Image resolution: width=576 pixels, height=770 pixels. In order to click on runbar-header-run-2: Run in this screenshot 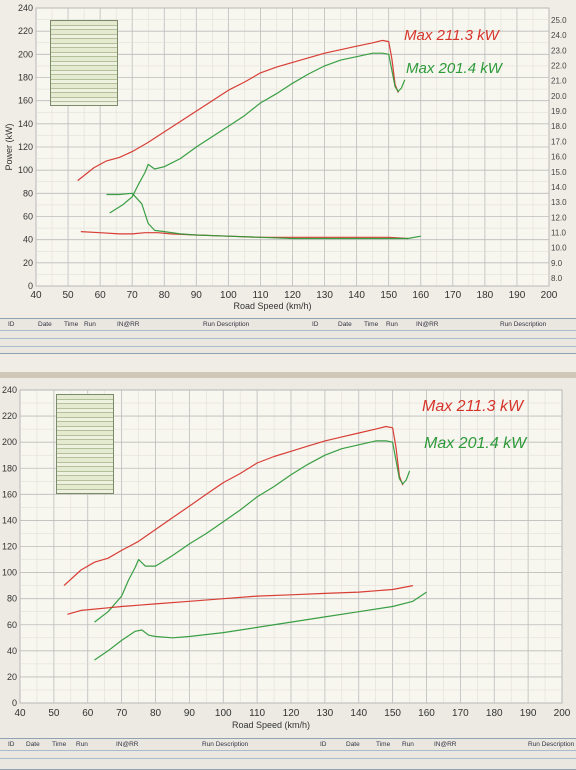, I will do `click(408, 744)`.